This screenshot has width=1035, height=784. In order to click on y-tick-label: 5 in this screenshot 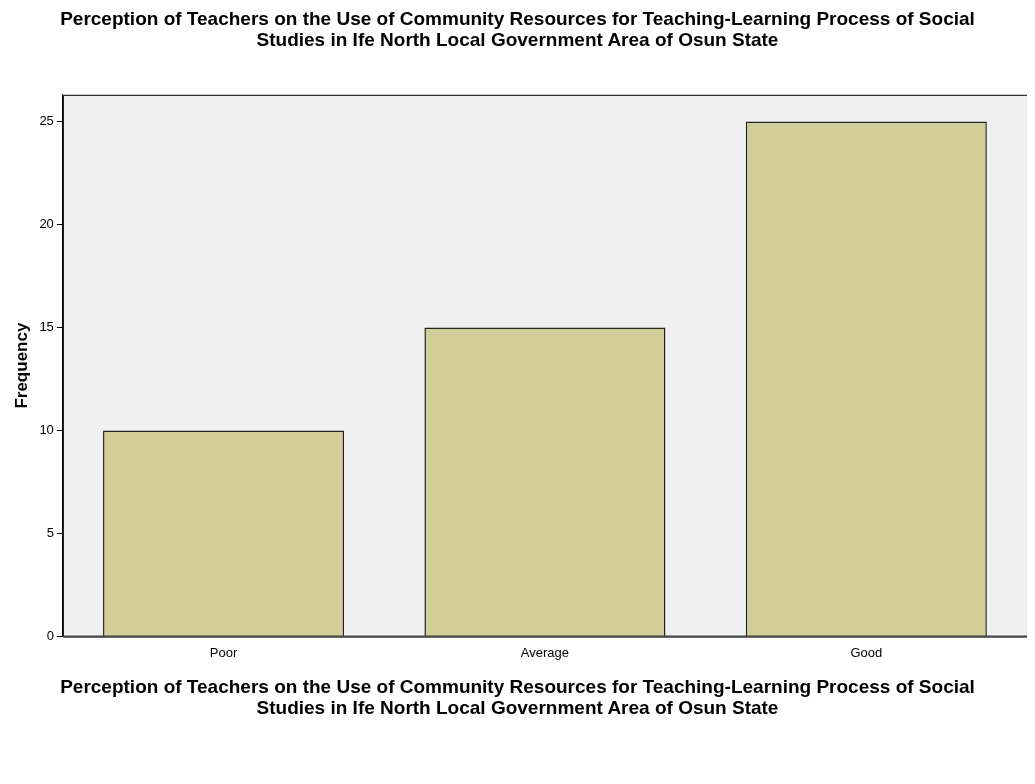, I will do `click(50, 533)`.